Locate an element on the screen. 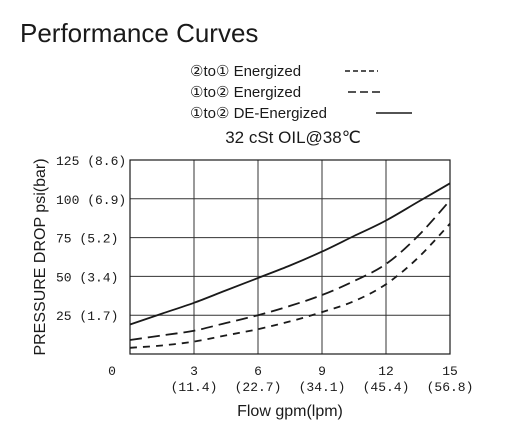 The height and width of the screenshot is (433, 511). x-tick-label-1: 3 is located at coordinates (194, 371).